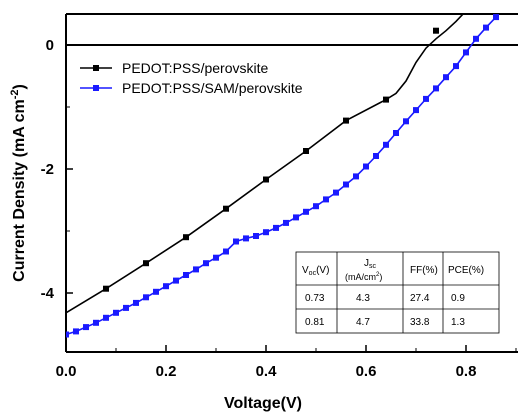 This screenshot has width=518, height=416. Describe the element at coordinates (195, 68) in the screenshot. I see `legend-label-series-1: PEDOT:PSS/perovskite` at that location.